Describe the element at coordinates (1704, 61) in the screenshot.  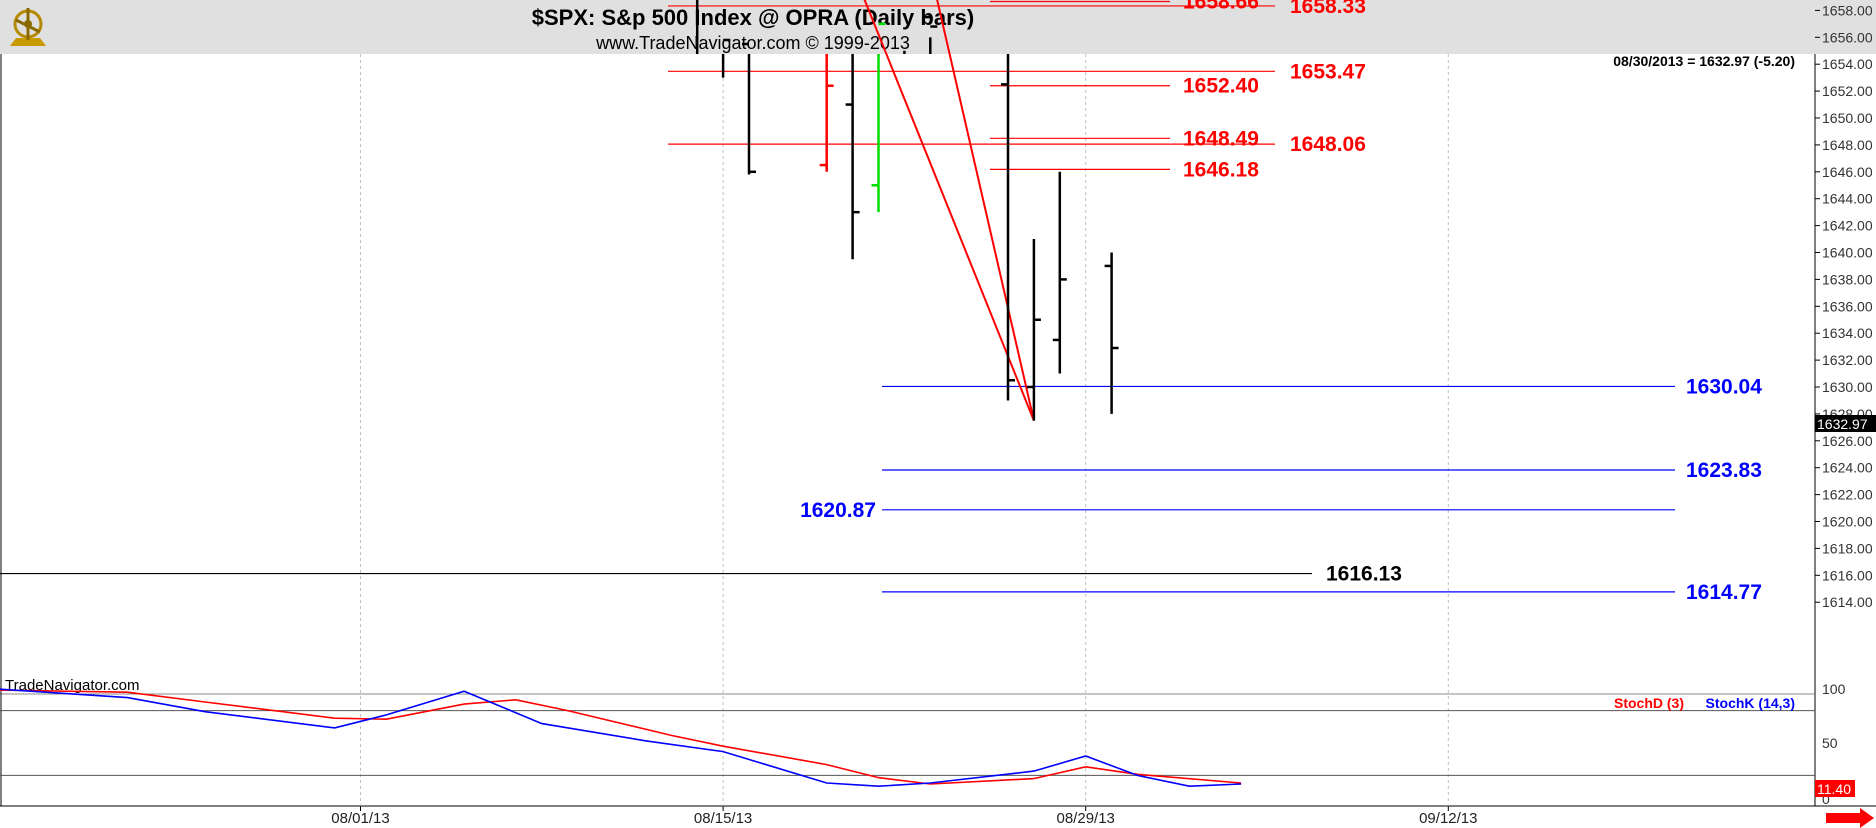
I see `last-price-info: 08/30/2013 = 1632.97 (-5.20)` at that location.